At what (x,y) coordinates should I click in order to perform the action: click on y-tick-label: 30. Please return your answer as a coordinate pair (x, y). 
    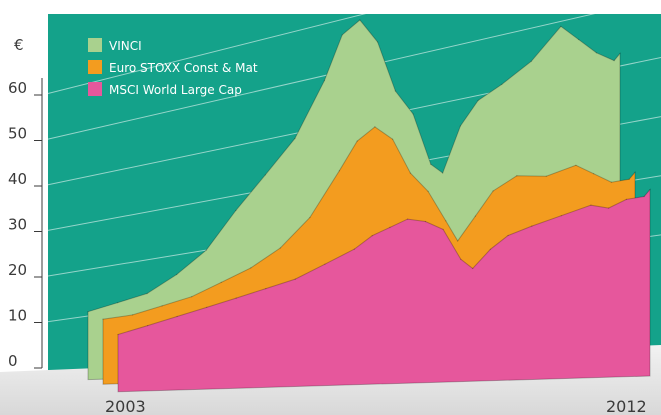
    Looking at the image, I should click on (17, 225).